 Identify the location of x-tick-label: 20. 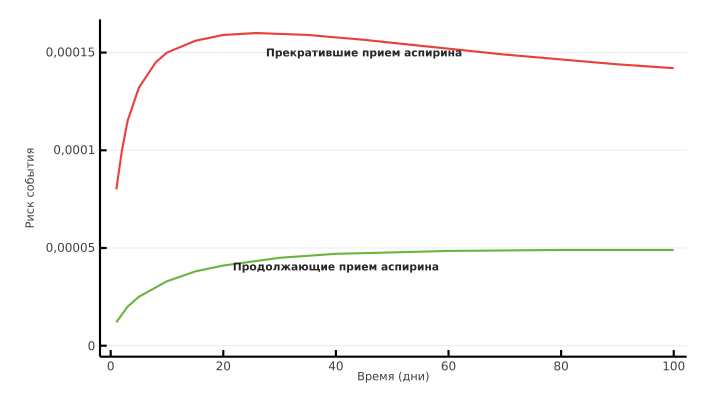
(223, 365).